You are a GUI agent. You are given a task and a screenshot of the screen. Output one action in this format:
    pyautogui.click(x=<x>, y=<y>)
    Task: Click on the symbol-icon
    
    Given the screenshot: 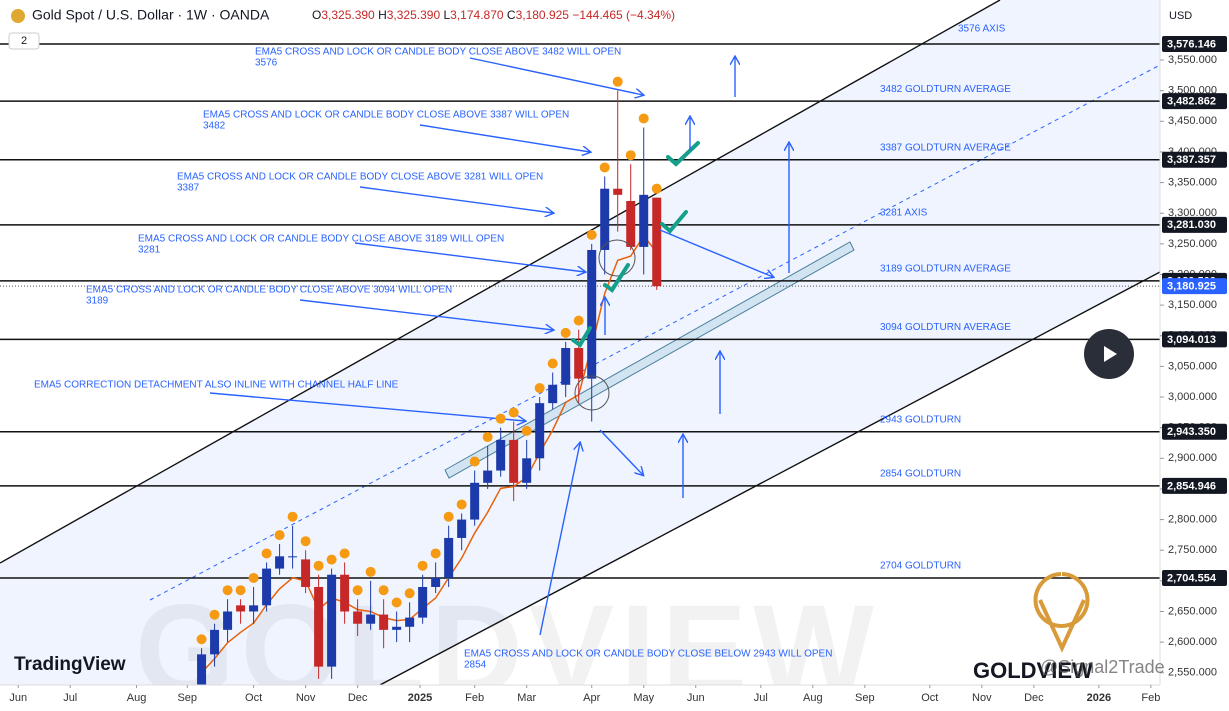 What is the action you would take?
    pyautogui.click(x=18, y=16)
    